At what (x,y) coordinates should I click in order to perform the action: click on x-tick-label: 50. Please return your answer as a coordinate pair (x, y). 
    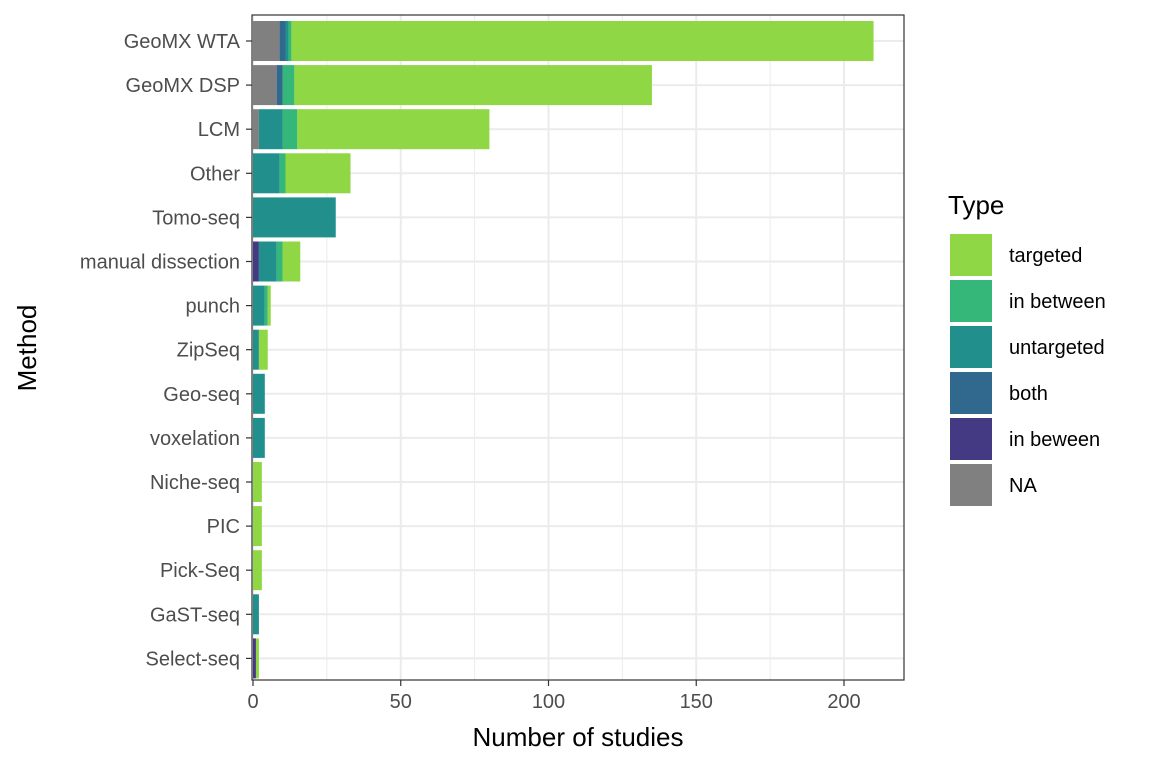
    Looking at the image, I should click on (401, 702).